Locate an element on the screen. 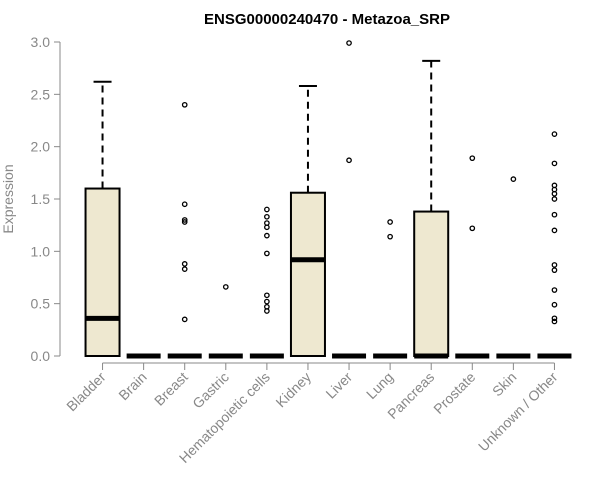  chart-title: ENSG00000240470 - Metazoa_SRP is located at coordinates (327, 19).